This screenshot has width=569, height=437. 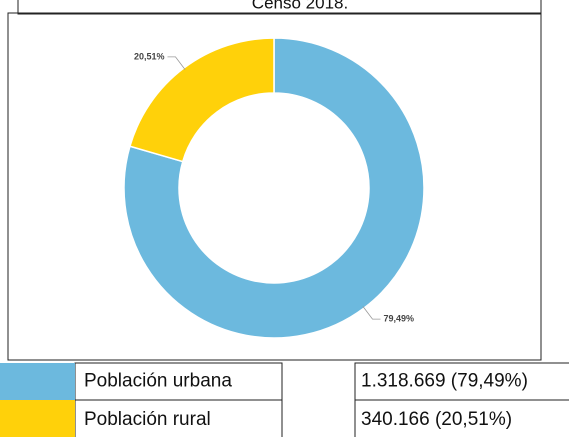 What do you see at coordinates (202, 100) in the screenshot?
I see `pie-slice` at bounding box center [202, 100].